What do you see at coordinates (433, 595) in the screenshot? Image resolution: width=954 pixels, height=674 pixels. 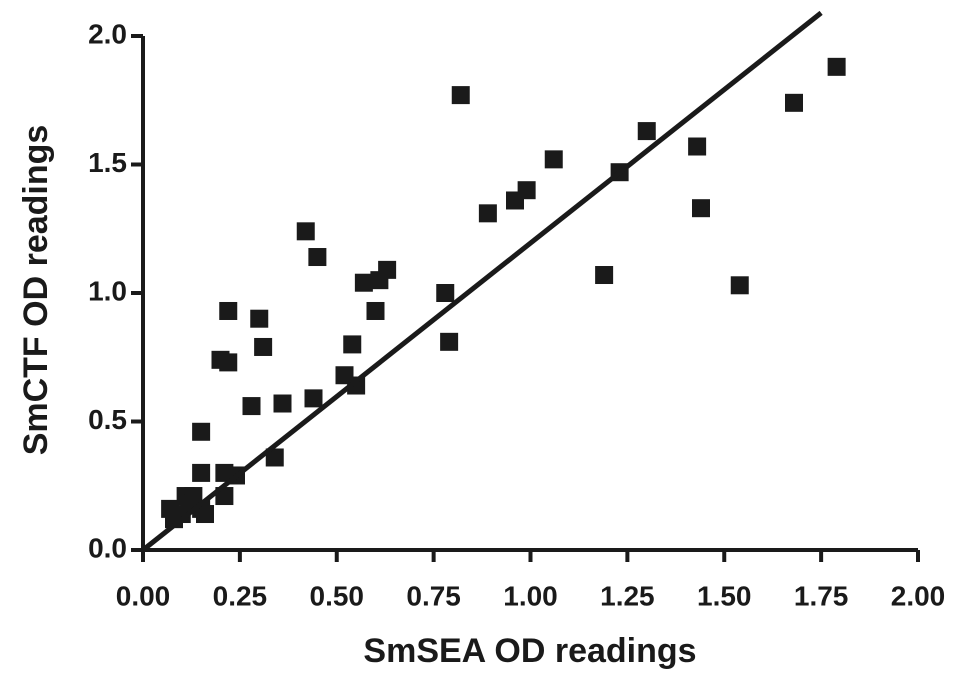 I see `x-tick-label: 0.75` at bounding box center [433, 595].